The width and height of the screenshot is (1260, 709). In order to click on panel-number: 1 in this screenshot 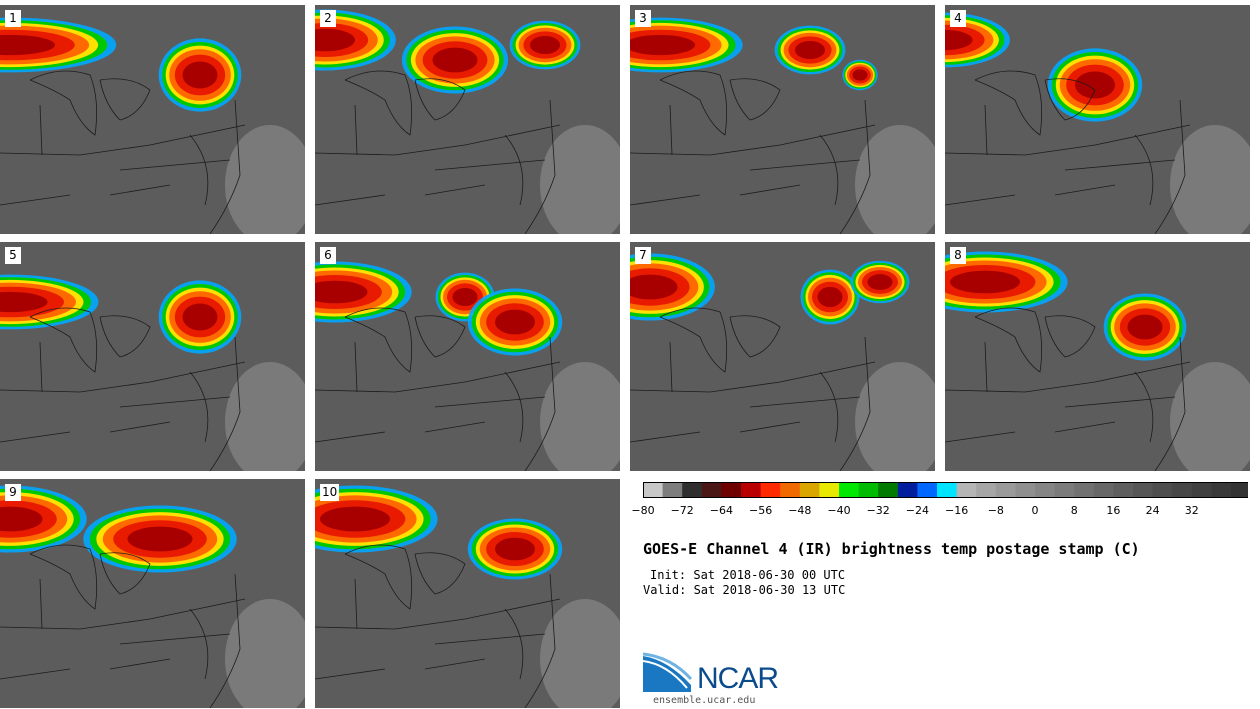, I will do `click(13, 18)`.